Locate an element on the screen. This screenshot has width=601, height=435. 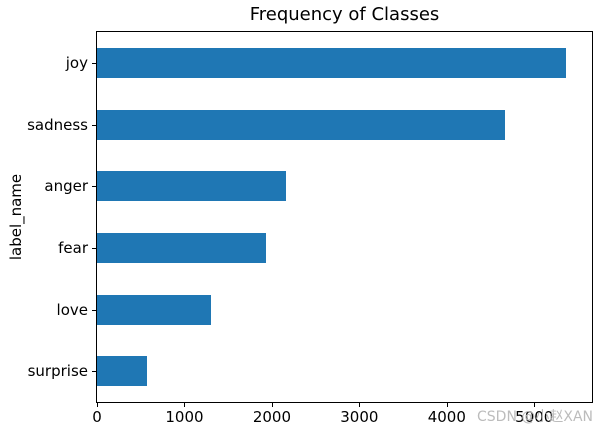
bar-joy is located at coordinates (331, 62).